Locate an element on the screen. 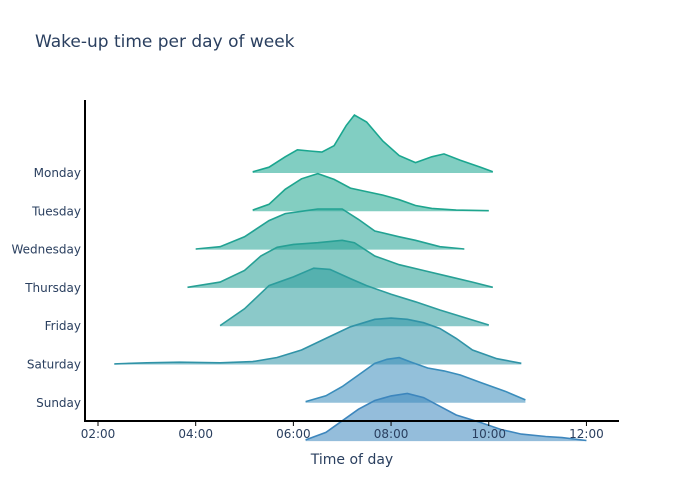  ridge-line-saturday is located at coordinates (318, 341).